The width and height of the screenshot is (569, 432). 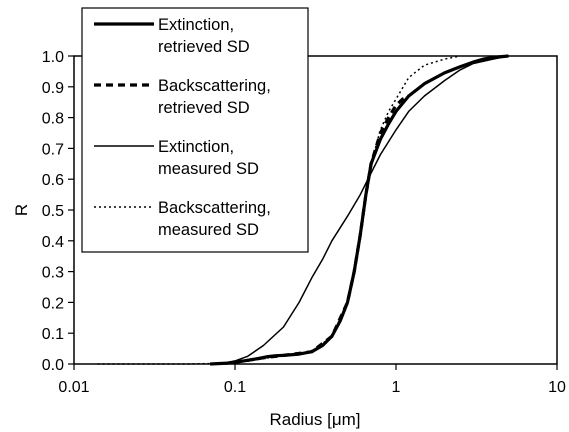 What do you see at coordinates (53, 180) in the screenshot?
I see `y-tick-label: 0.6` at bounding box center [53, 180].